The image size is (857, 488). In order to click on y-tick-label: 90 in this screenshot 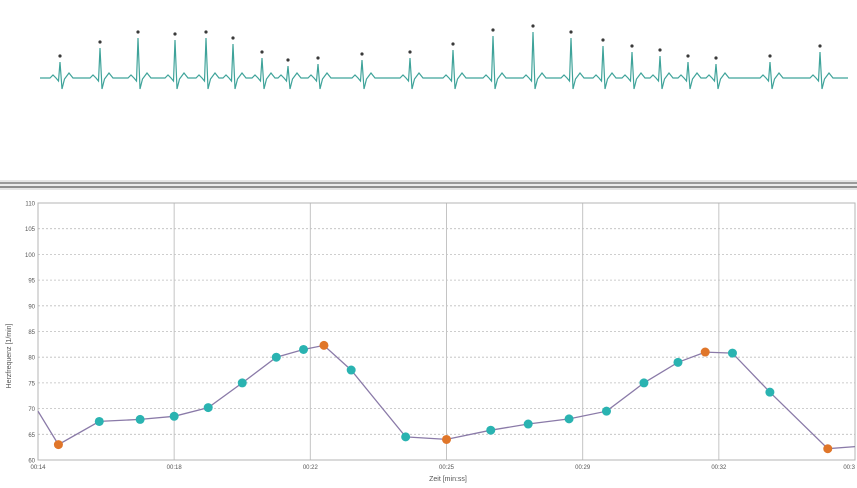, I will do `click(31, 307)`.